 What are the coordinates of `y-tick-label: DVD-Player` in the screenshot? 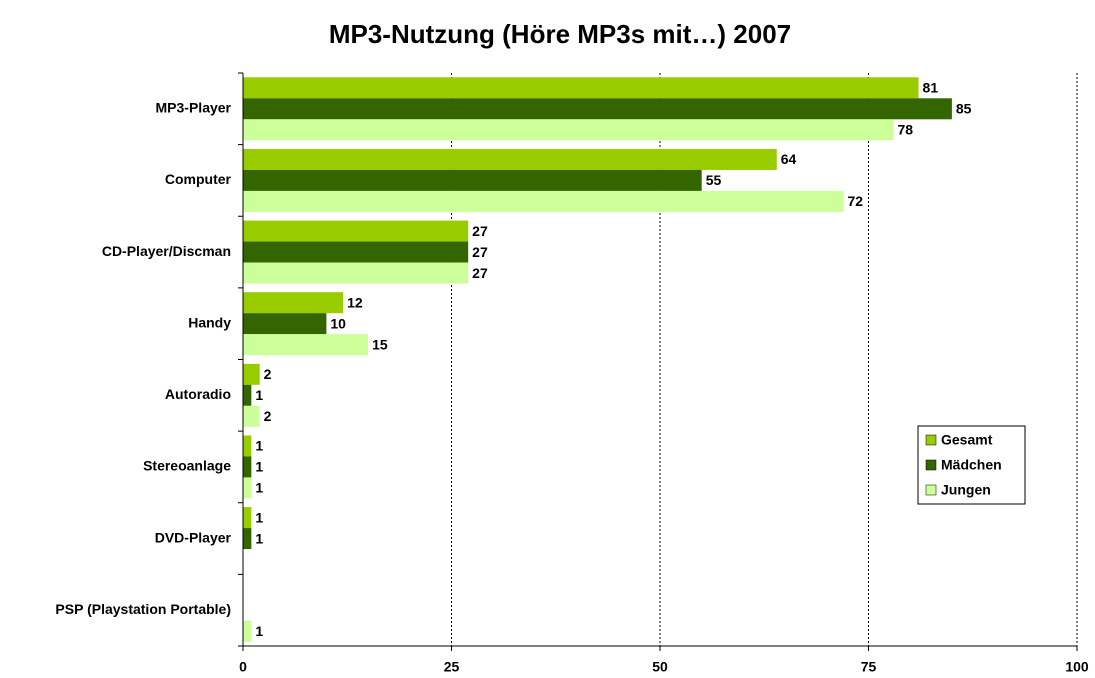 It's located at (193, 537).